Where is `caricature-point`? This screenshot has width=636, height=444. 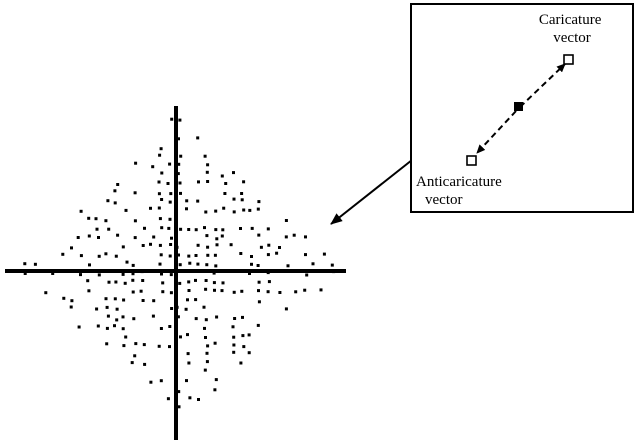
caricature-point is located at coordinates (568, 59).